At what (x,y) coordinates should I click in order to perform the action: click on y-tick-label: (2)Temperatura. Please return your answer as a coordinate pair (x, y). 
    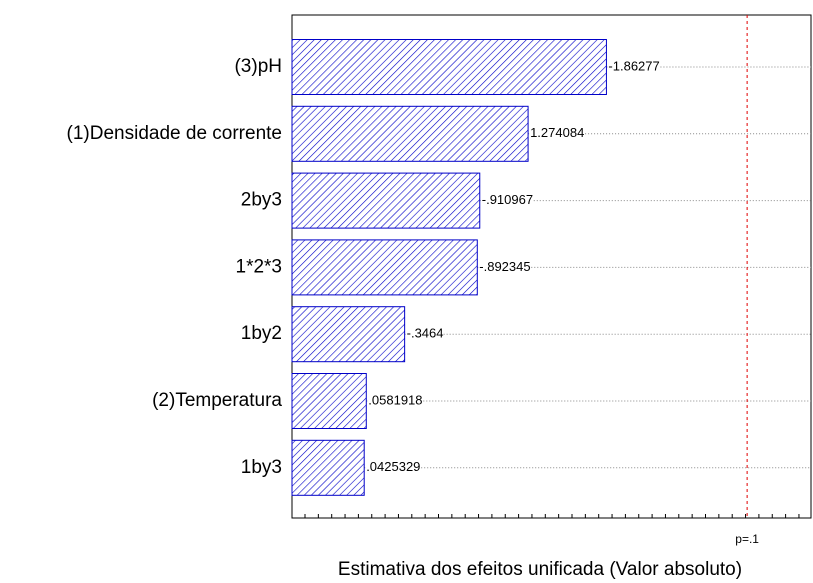
    Looking at the image, I should click on (217, 400).